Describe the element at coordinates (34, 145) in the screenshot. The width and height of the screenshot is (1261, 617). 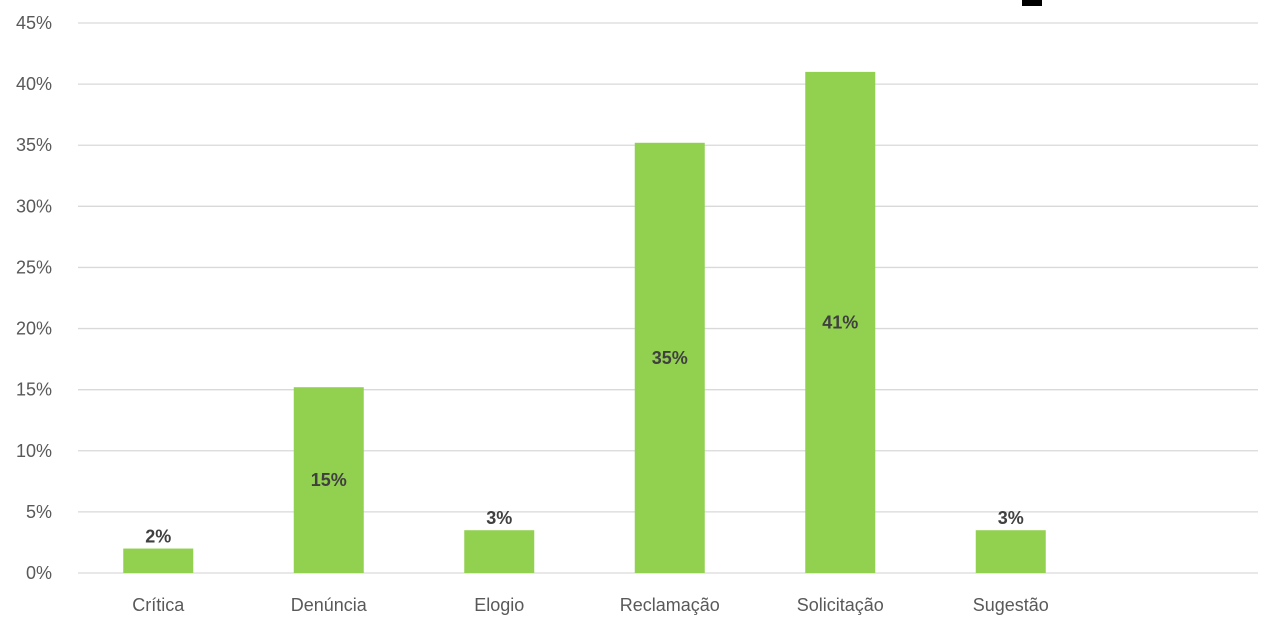
I see `y-tick-label: 35%` at that location.